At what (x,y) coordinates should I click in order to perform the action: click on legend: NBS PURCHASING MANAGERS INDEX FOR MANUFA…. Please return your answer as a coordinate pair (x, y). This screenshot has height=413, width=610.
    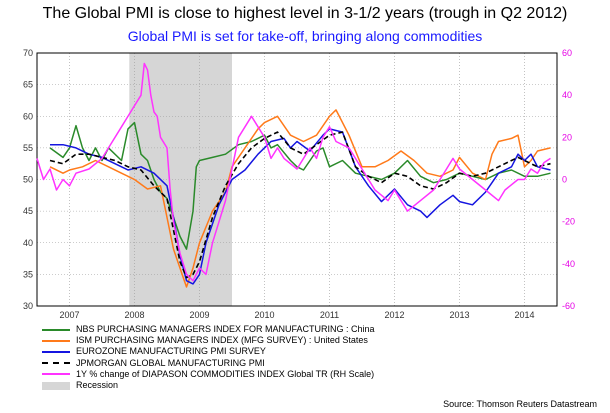
    Looking at the image, I should click on (208, 357).